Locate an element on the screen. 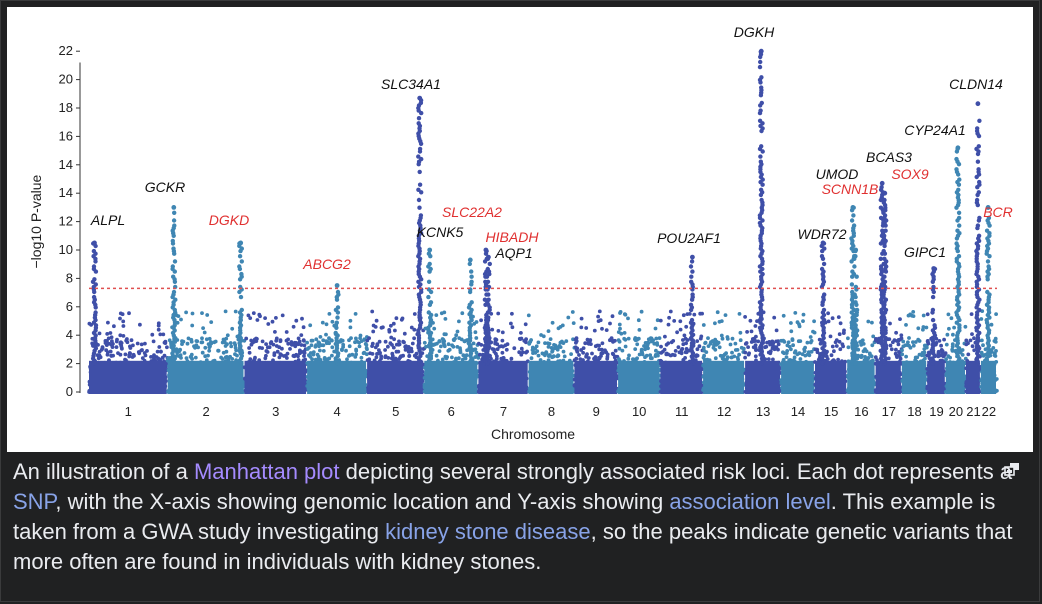  peak-DGKD is located at coordinates (240, 303).